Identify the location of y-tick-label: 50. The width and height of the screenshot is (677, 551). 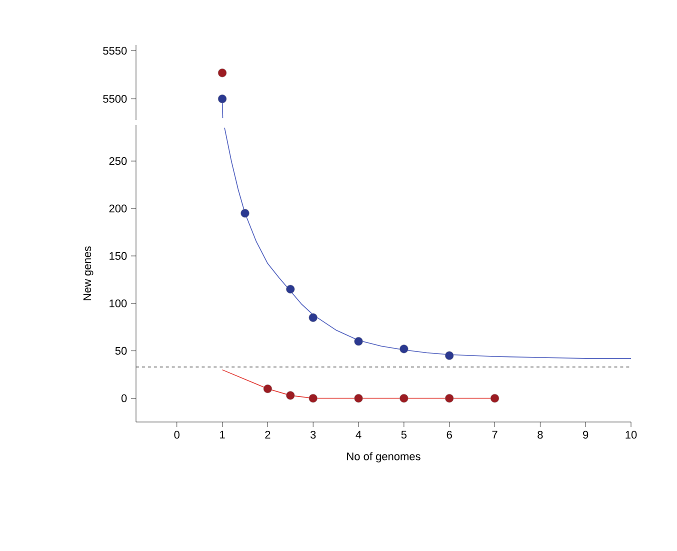
(121, 350).